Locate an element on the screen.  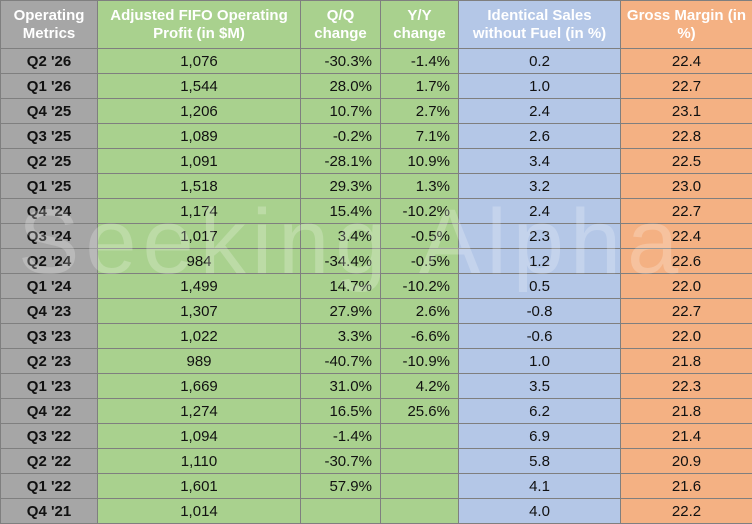
header-yy-change: Y/Y change is located at coordinates (420, 25).